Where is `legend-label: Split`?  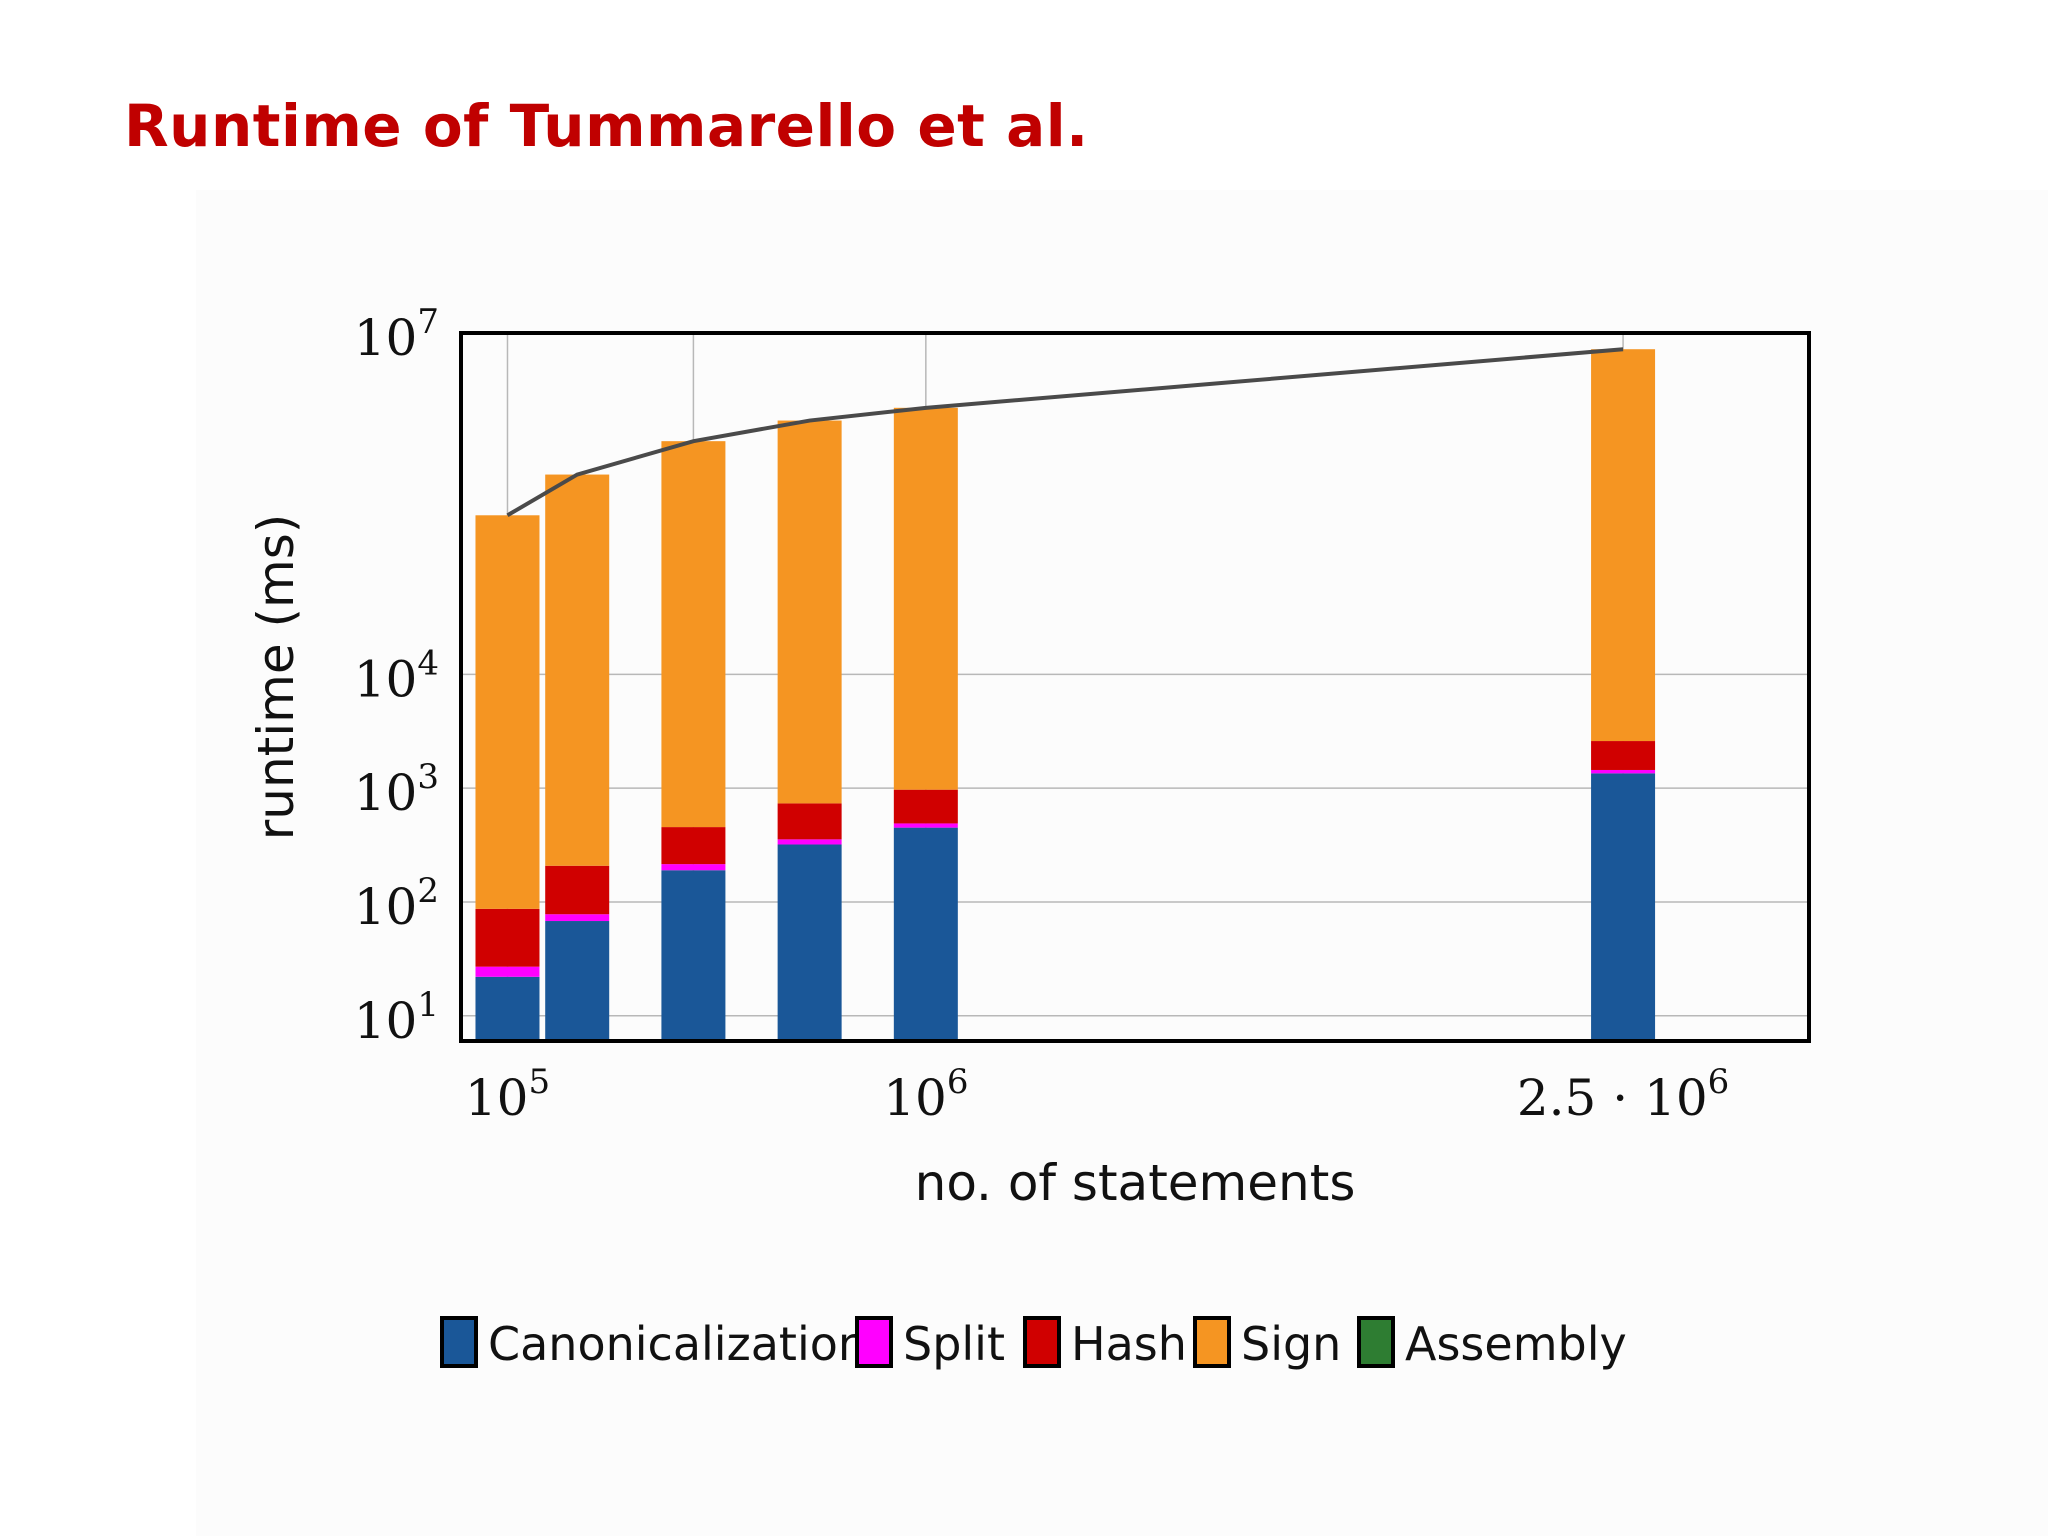 legend-label: Split is located at coordinates (954, 1344).